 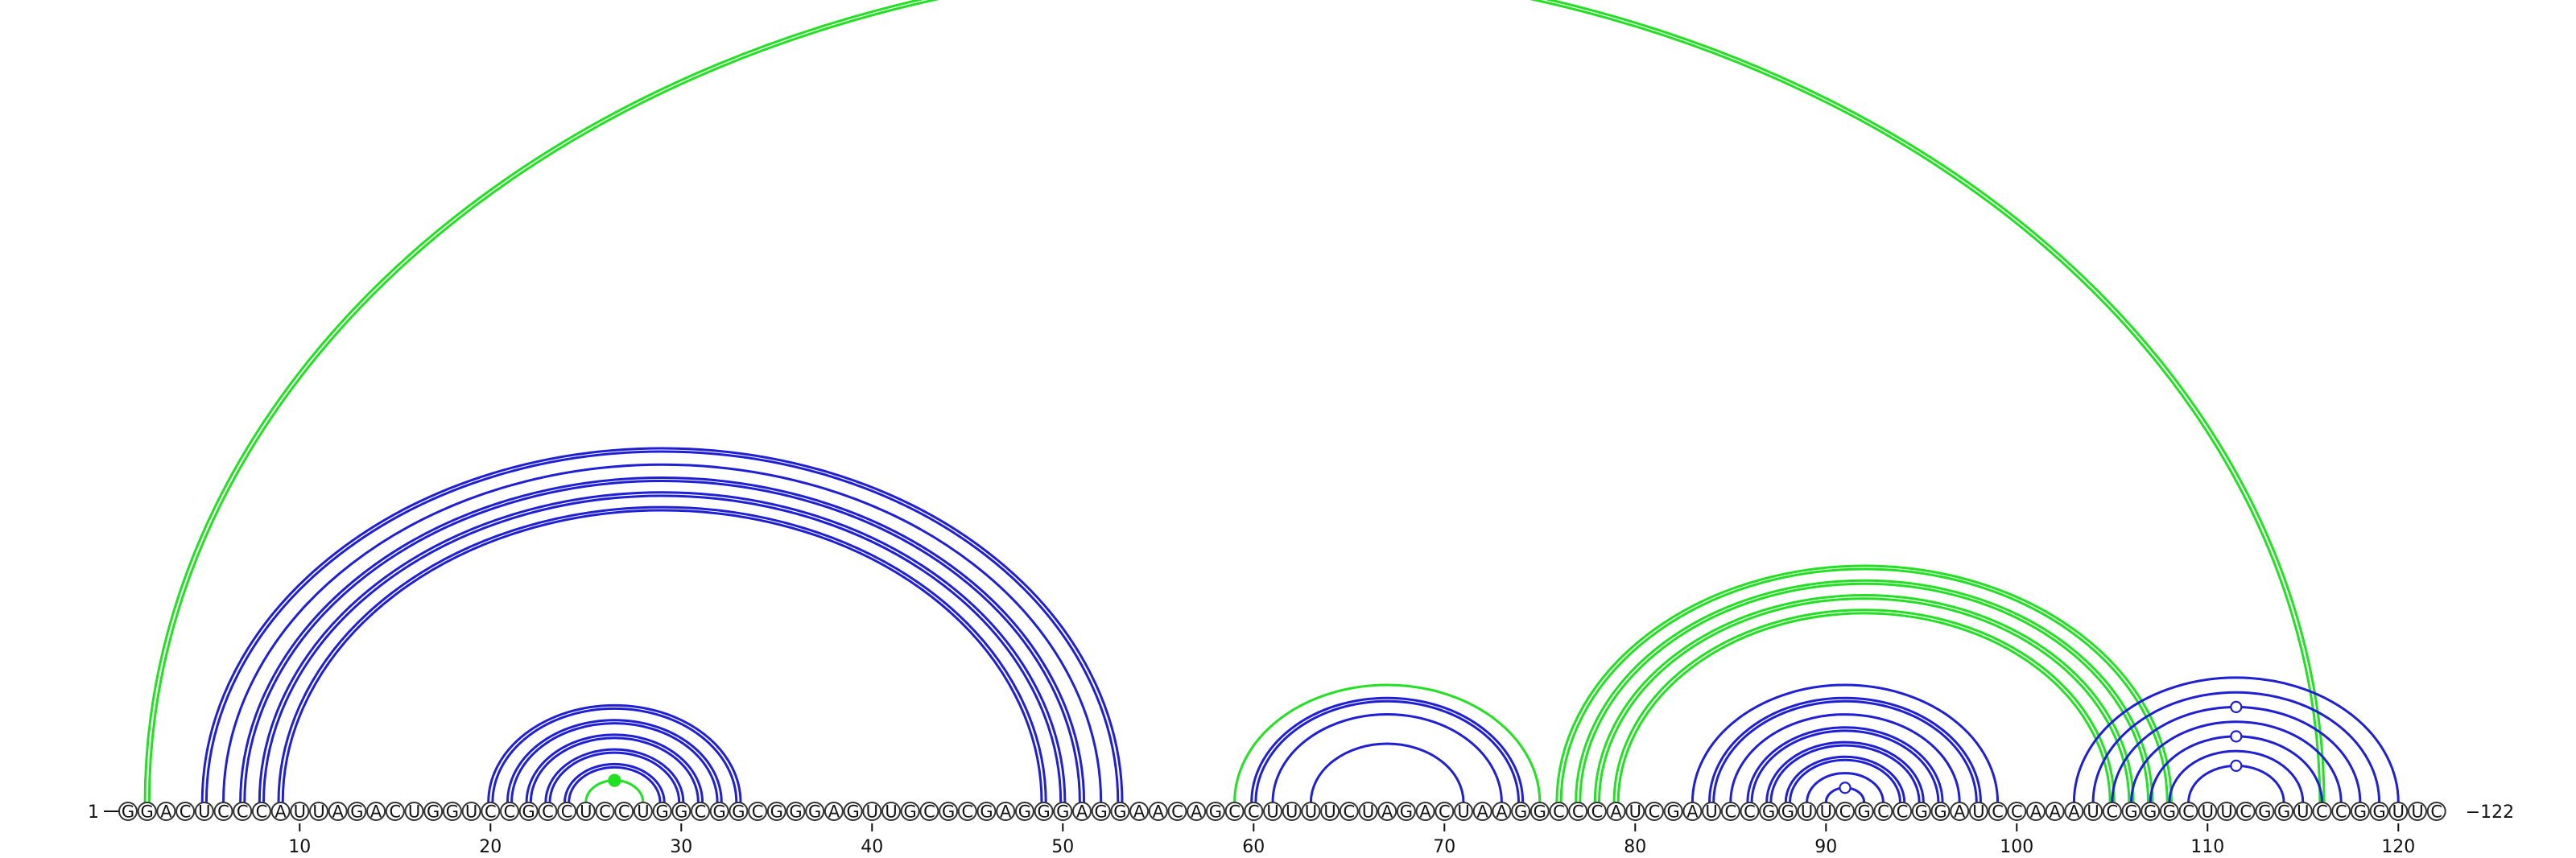 What do you see at coordinates (1444, 847) in the screenshot?
I see `tick-label-70: 70` at bounding box center [1444, 847].